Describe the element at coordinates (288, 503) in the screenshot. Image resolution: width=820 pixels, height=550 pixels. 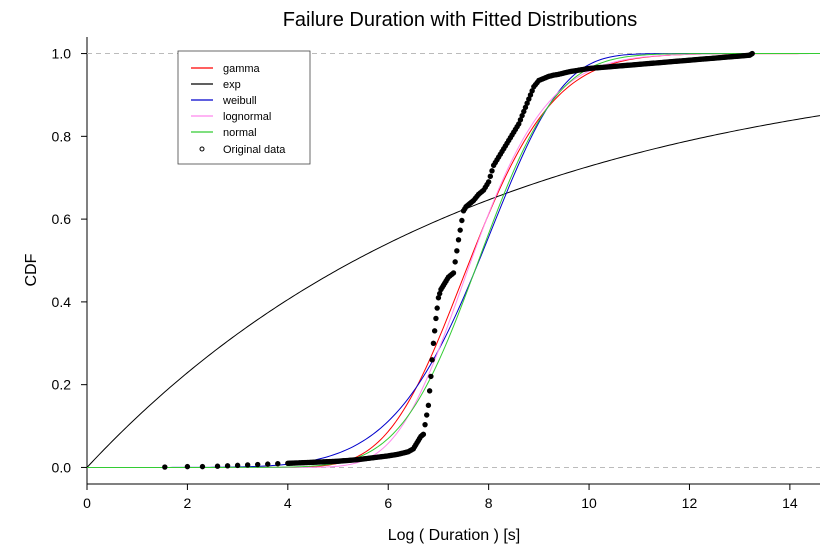
I see `x-tick-label-2: 4` at that location.